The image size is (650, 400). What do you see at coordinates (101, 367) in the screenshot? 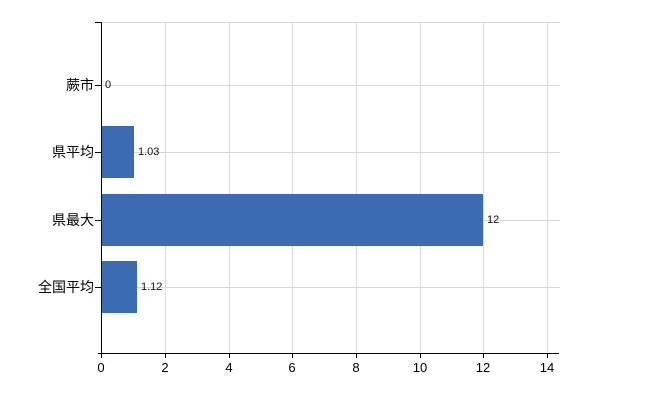
I see `x-tick-label: 0` at bounding box center [101, 367].